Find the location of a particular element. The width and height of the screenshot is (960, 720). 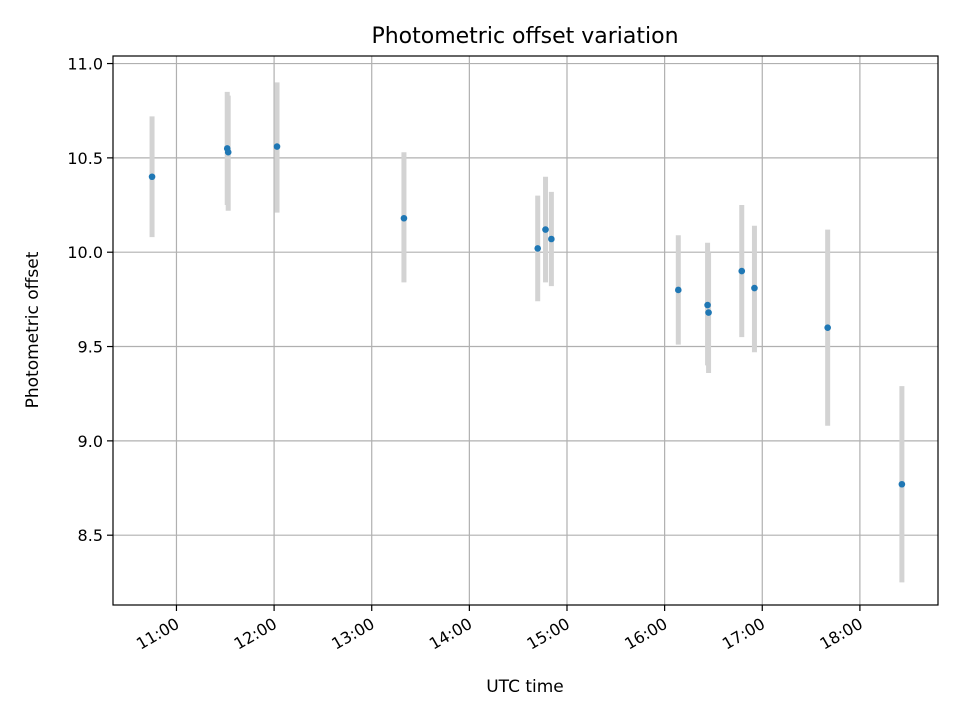

y-tick-label: 10.5 is located at coordinates (85, 158).